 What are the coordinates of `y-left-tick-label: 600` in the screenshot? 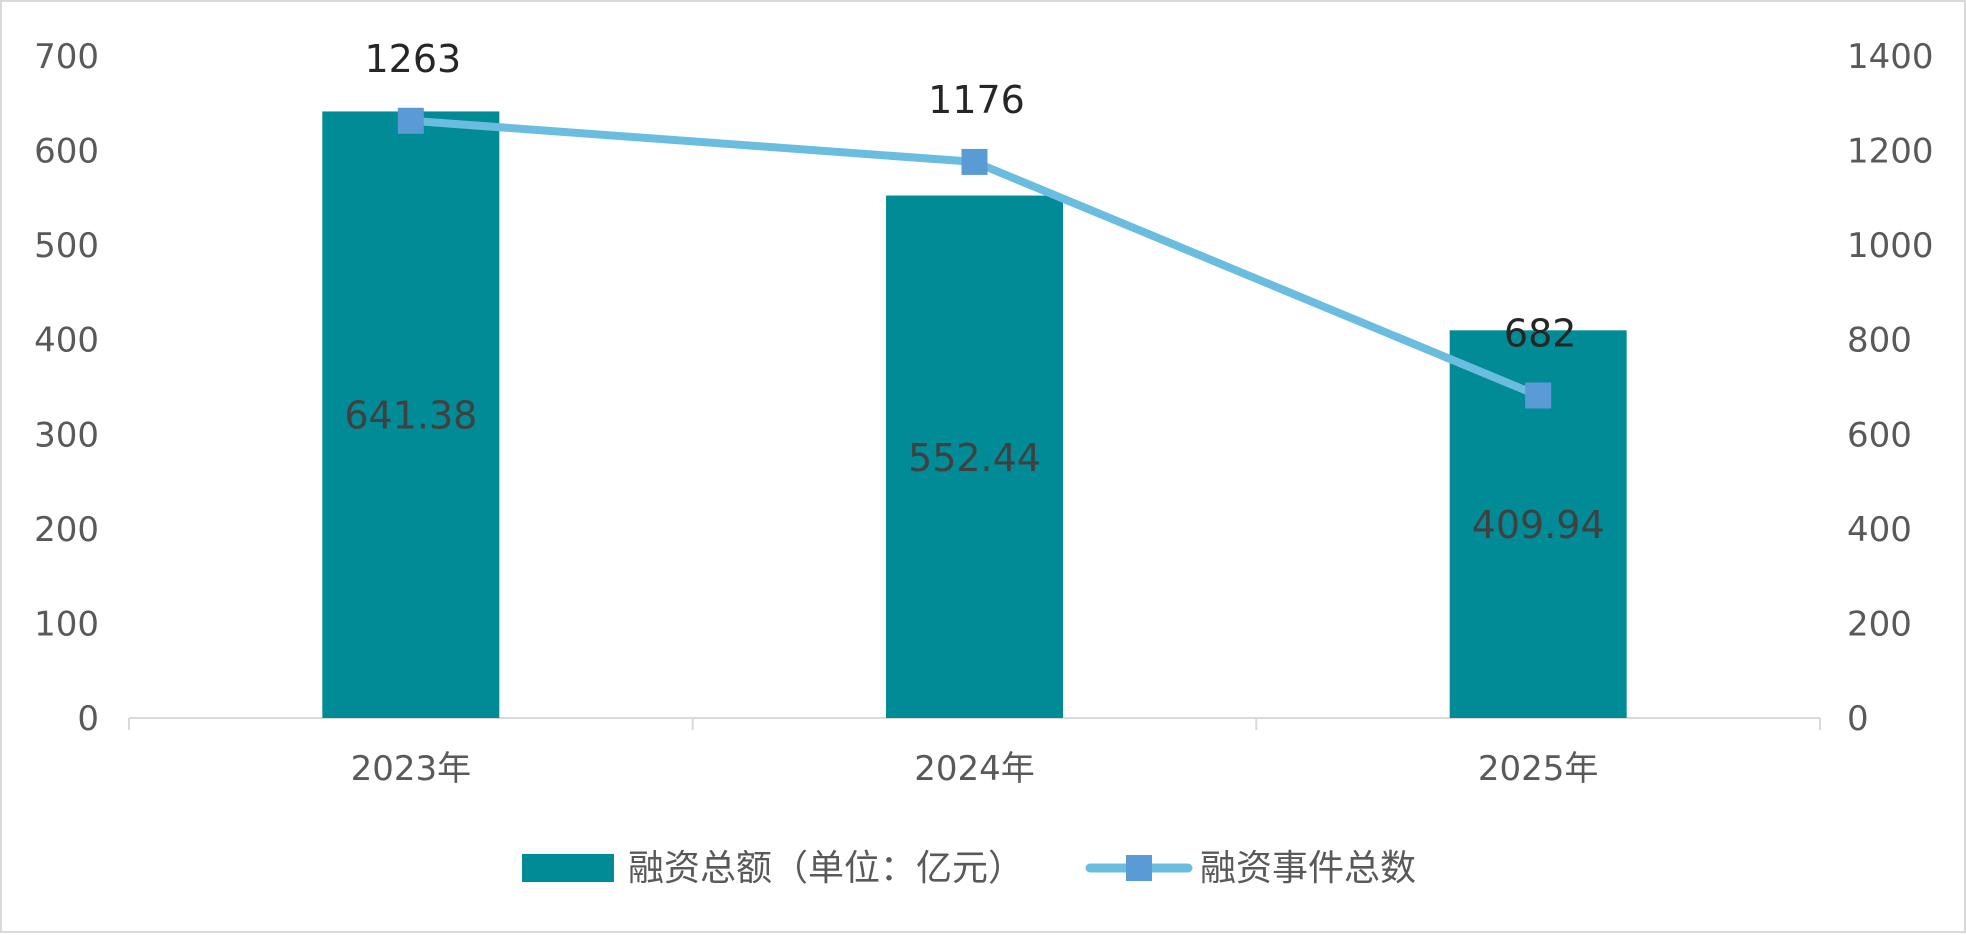 It's located at (66, 152).